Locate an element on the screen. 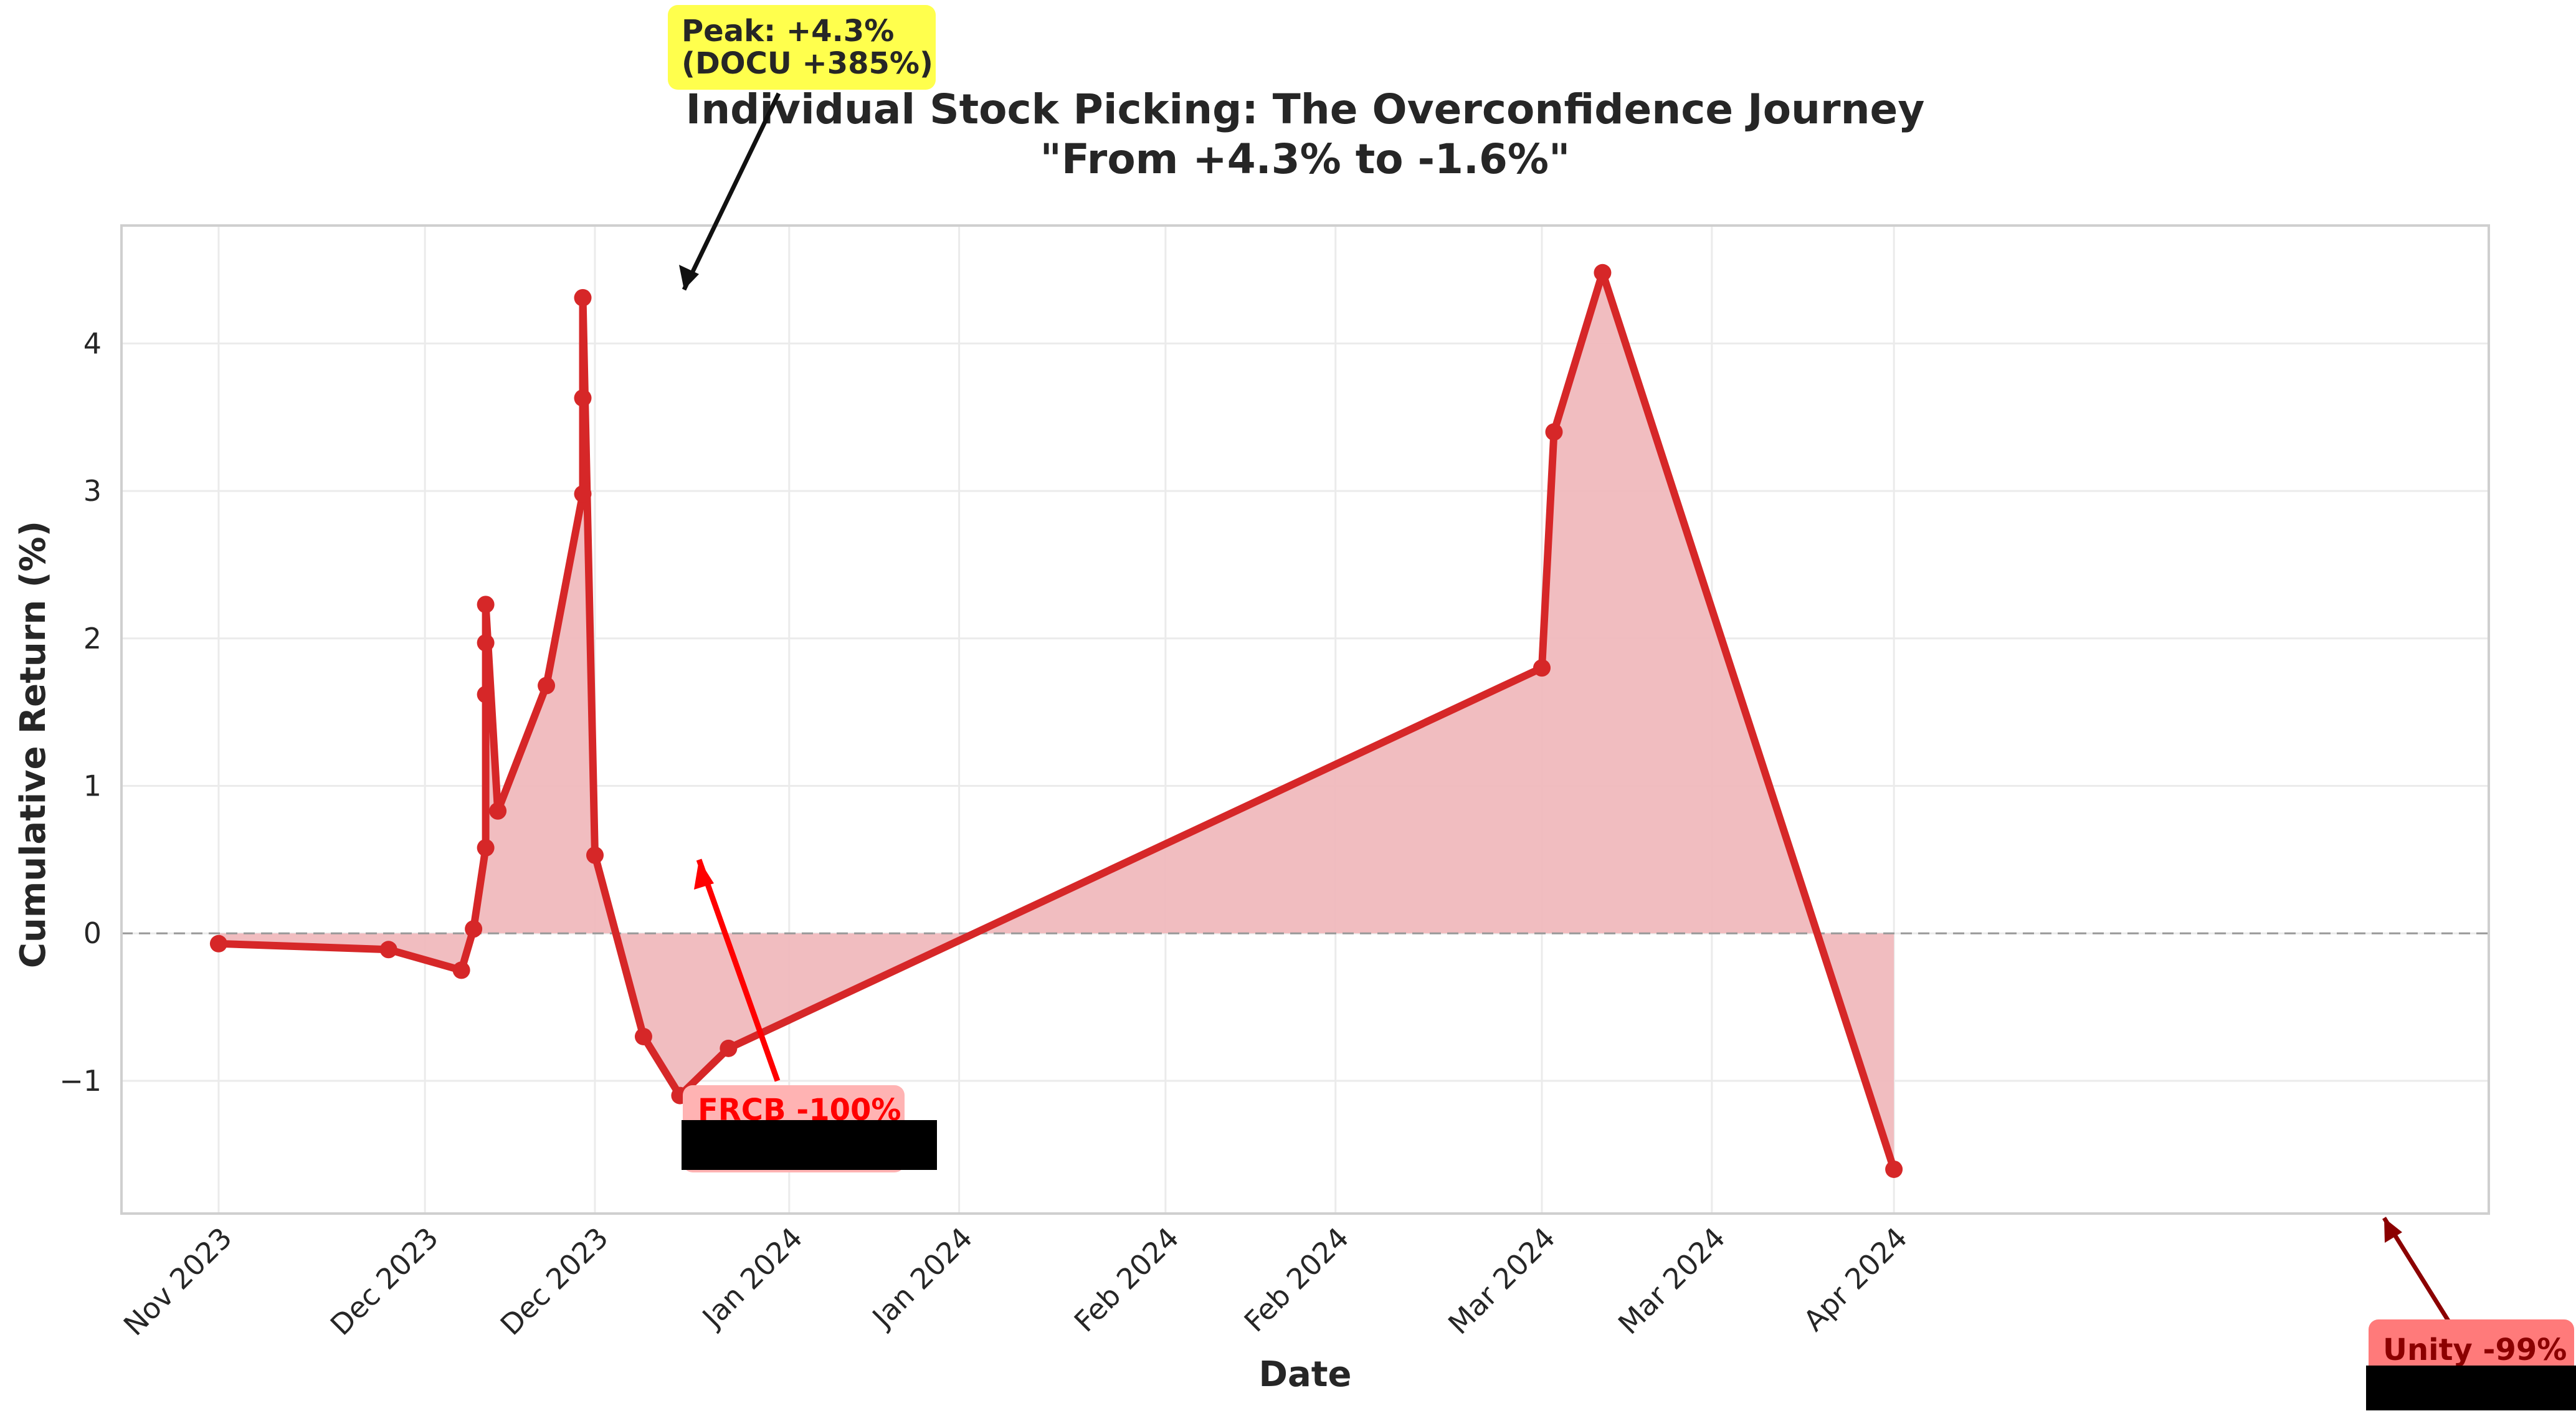 The width and height of the screenshot is (2576, 1416). x-axis-label: Date is located at coordinates (1304, 1374).